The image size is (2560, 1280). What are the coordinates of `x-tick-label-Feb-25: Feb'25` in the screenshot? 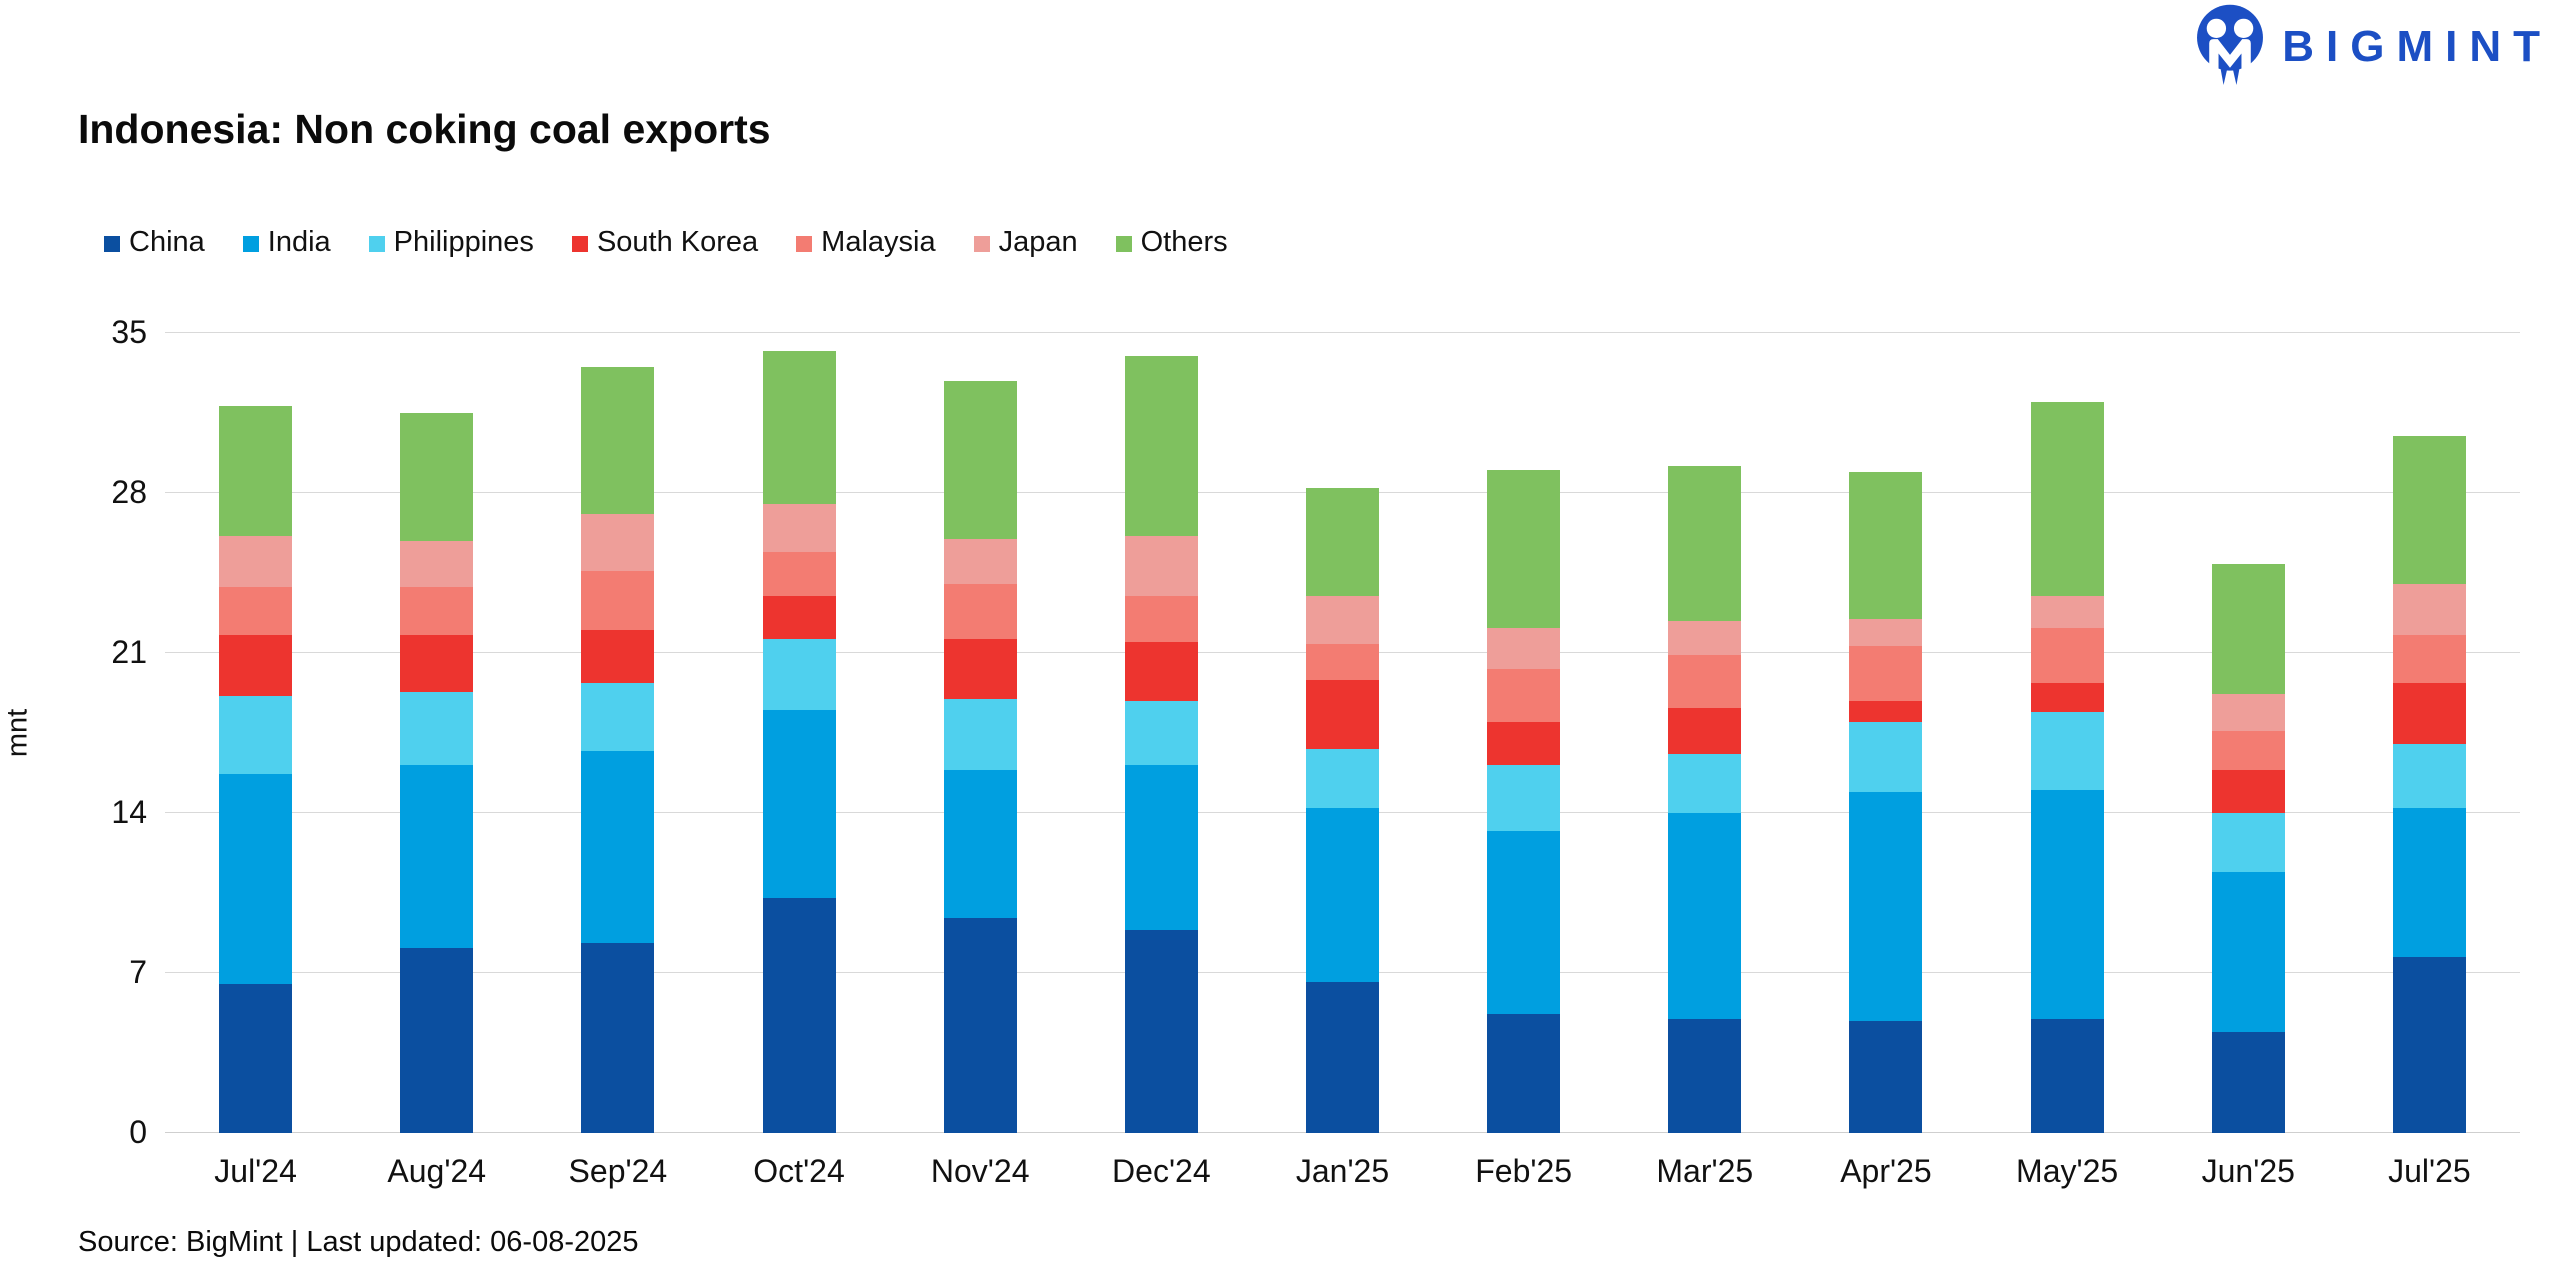 It's located at (1524, 1171).